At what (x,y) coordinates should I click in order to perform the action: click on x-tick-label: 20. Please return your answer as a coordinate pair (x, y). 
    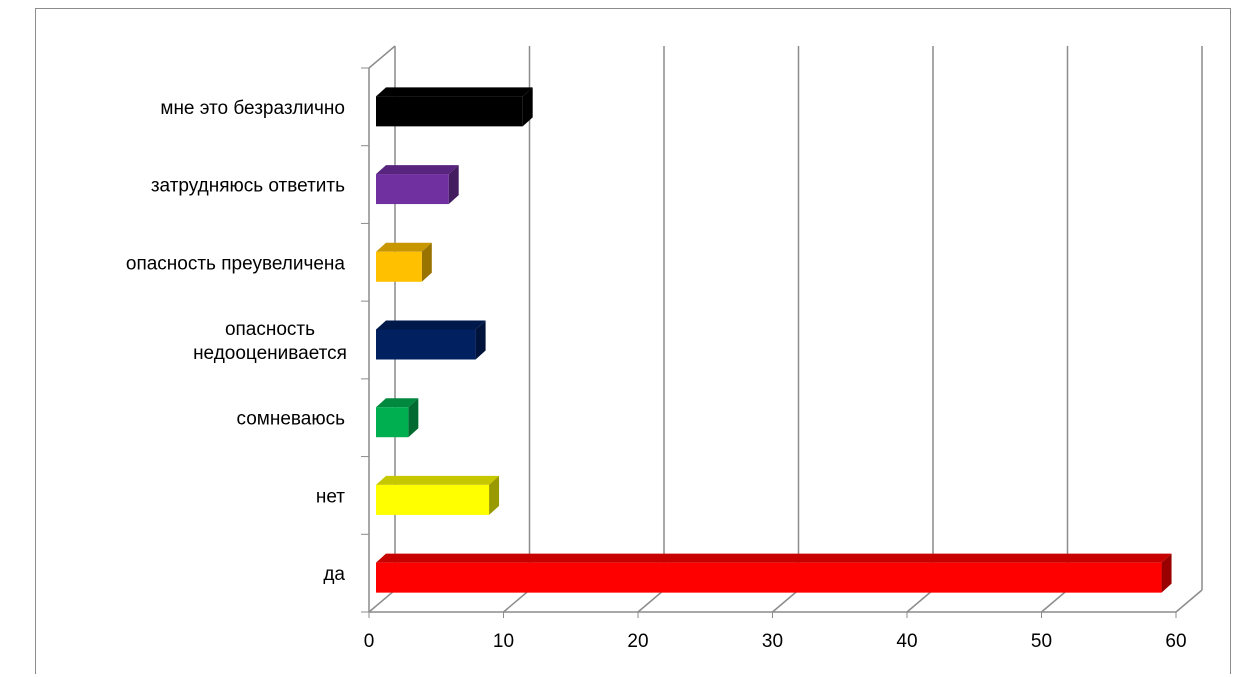
    Looking at the image, I should click on (637, 641).